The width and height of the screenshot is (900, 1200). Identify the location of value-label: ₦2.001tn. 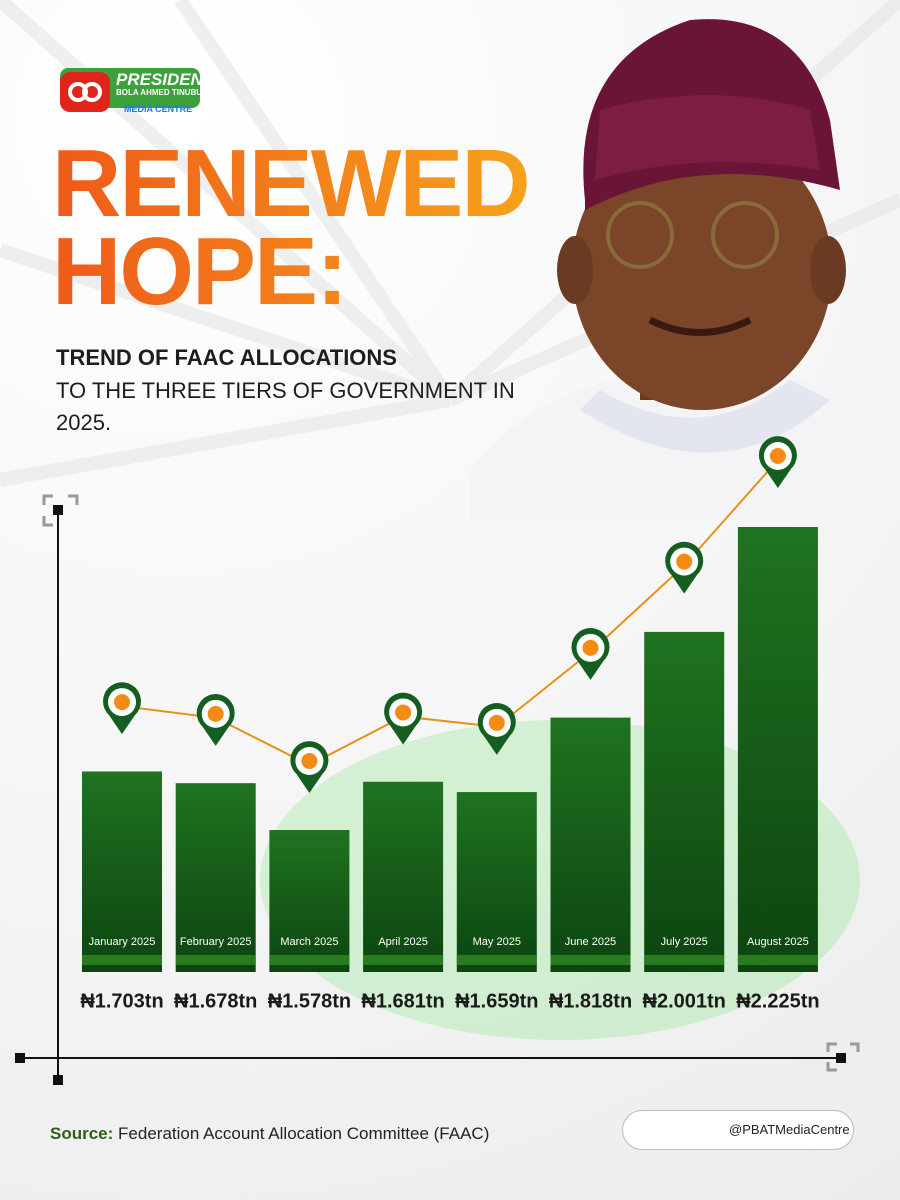
(684, 1001).